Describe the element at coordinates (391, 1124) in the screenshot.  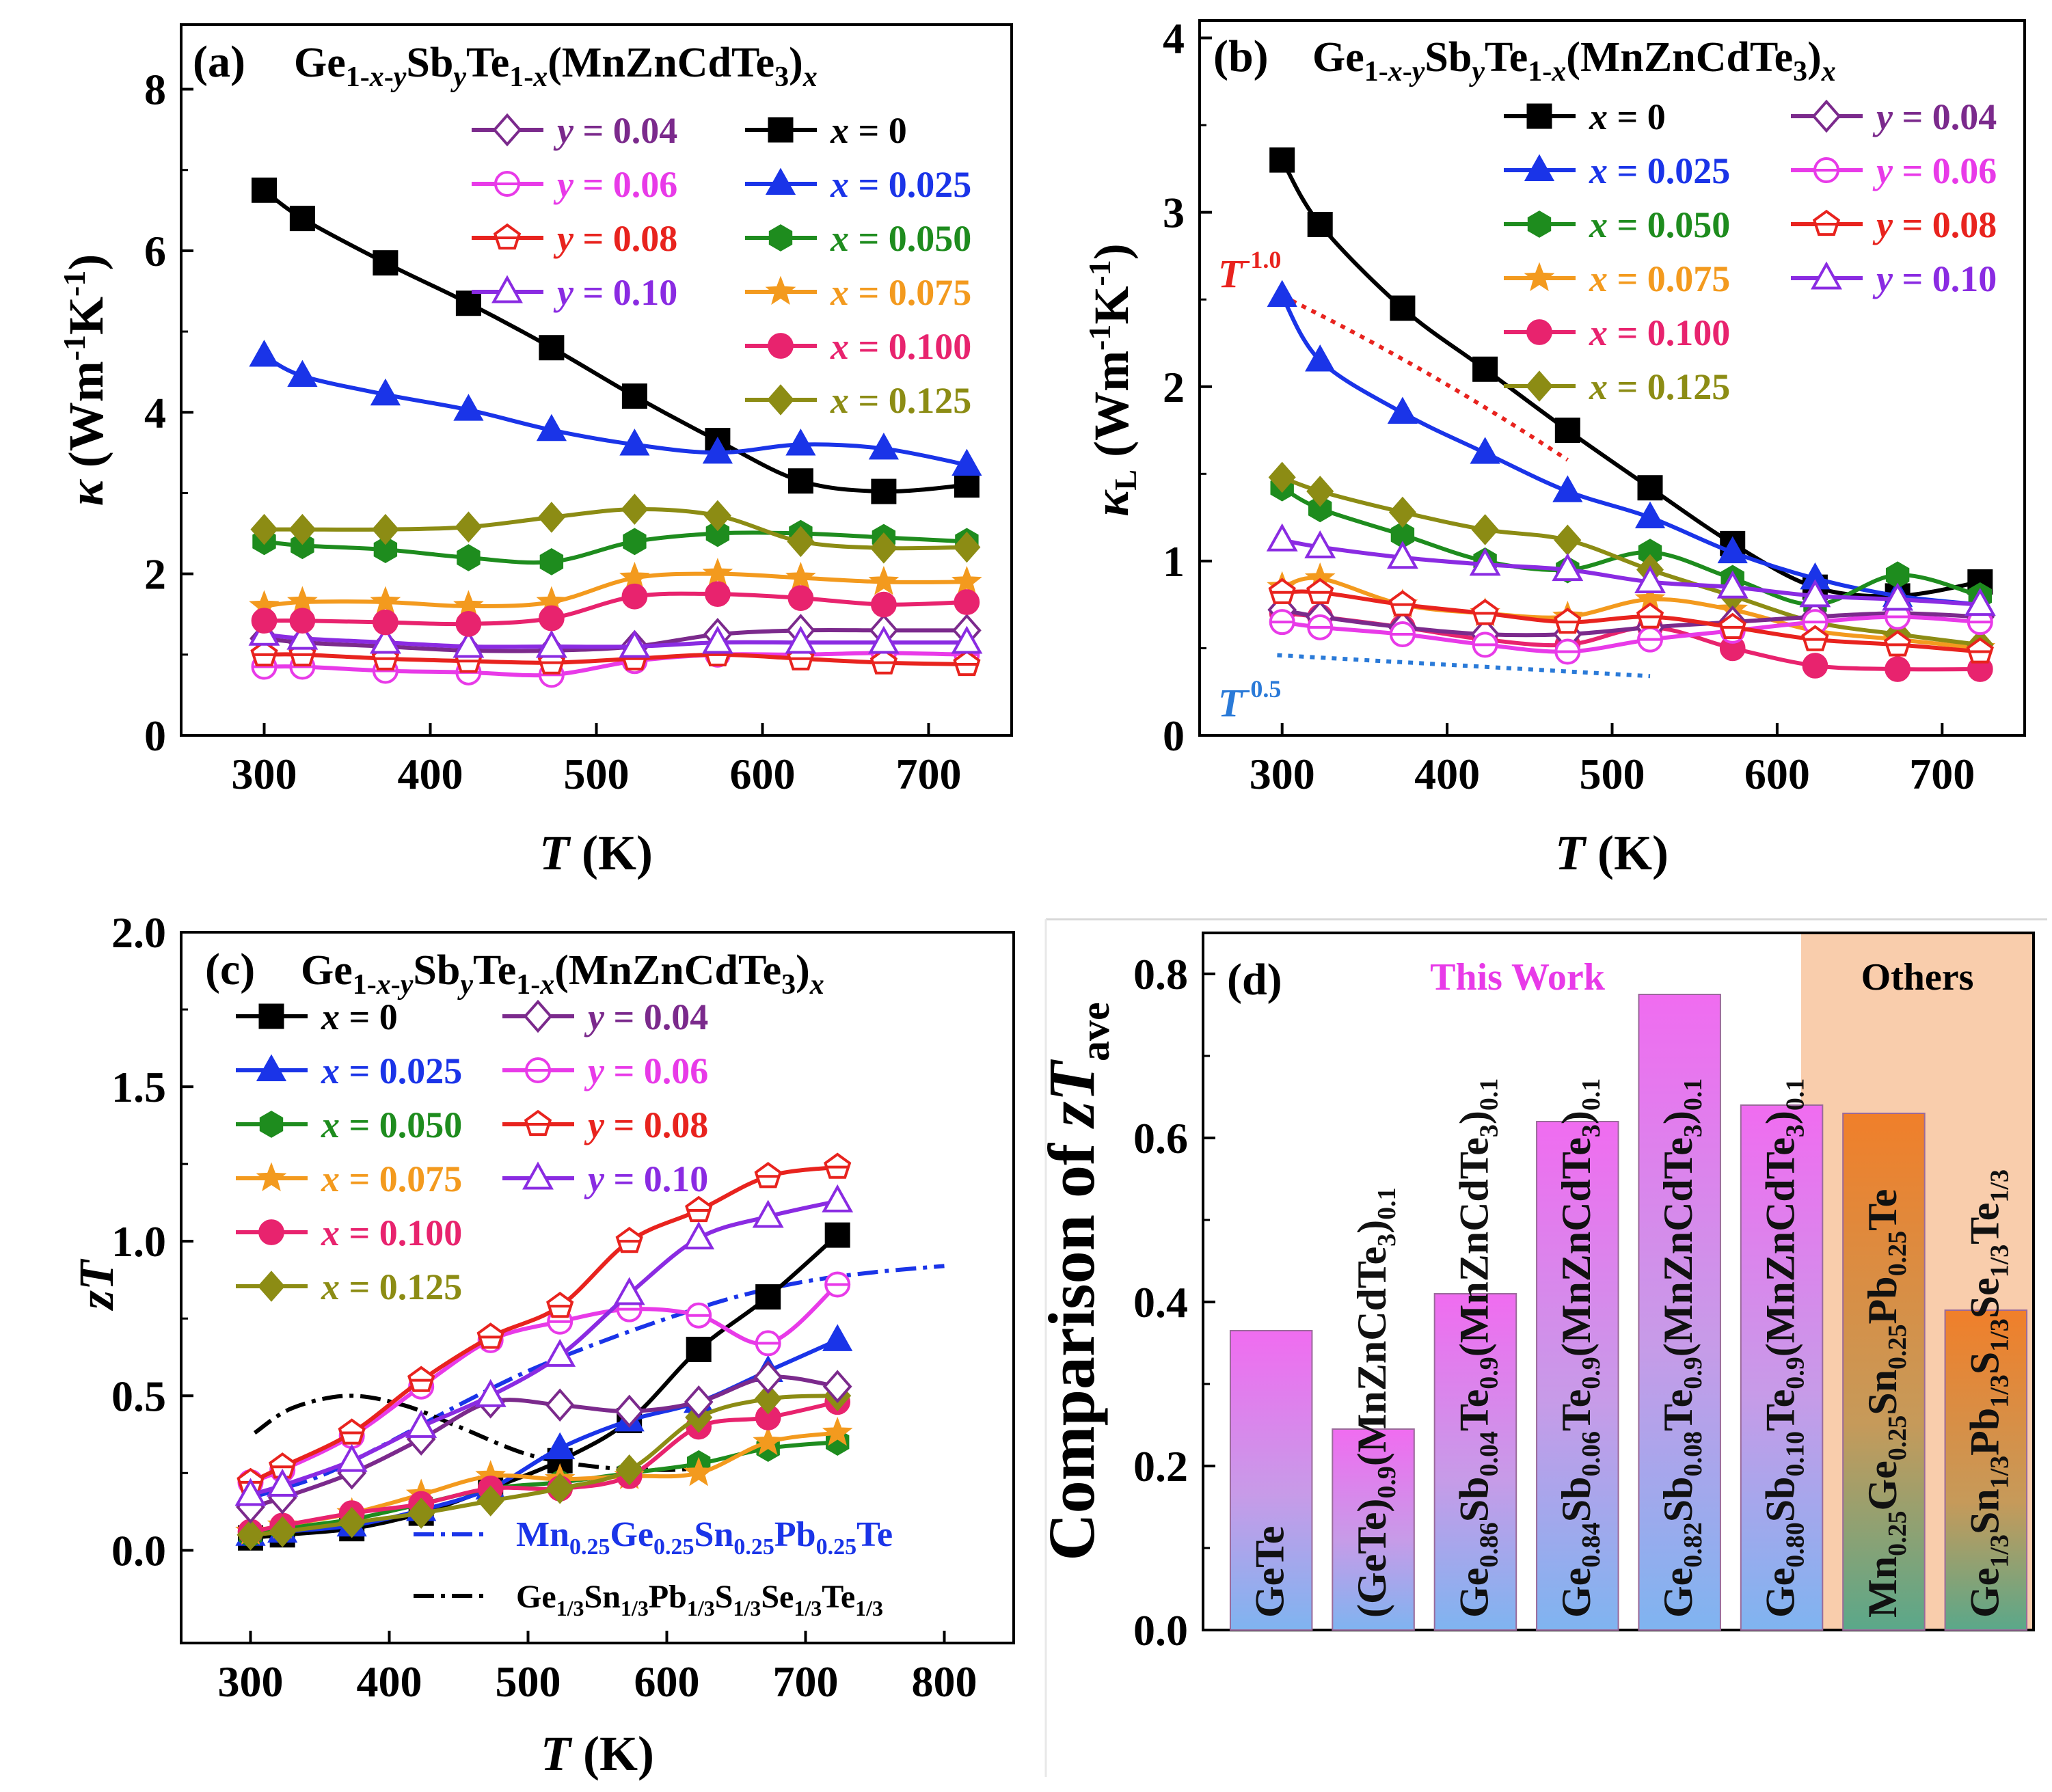
I see `panel-c-legend-label-2: x = 0.050` at that location.